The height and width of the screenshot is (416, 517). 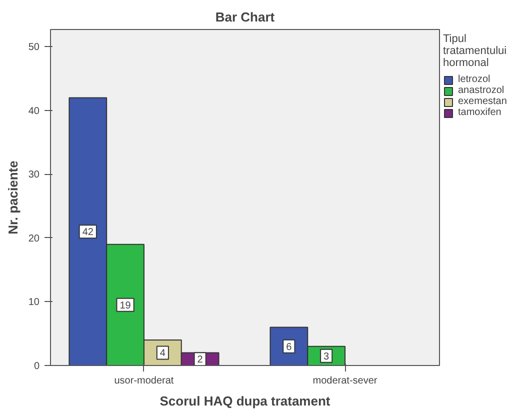 I want to click on data-label: 42, so click(x=88, y=232).